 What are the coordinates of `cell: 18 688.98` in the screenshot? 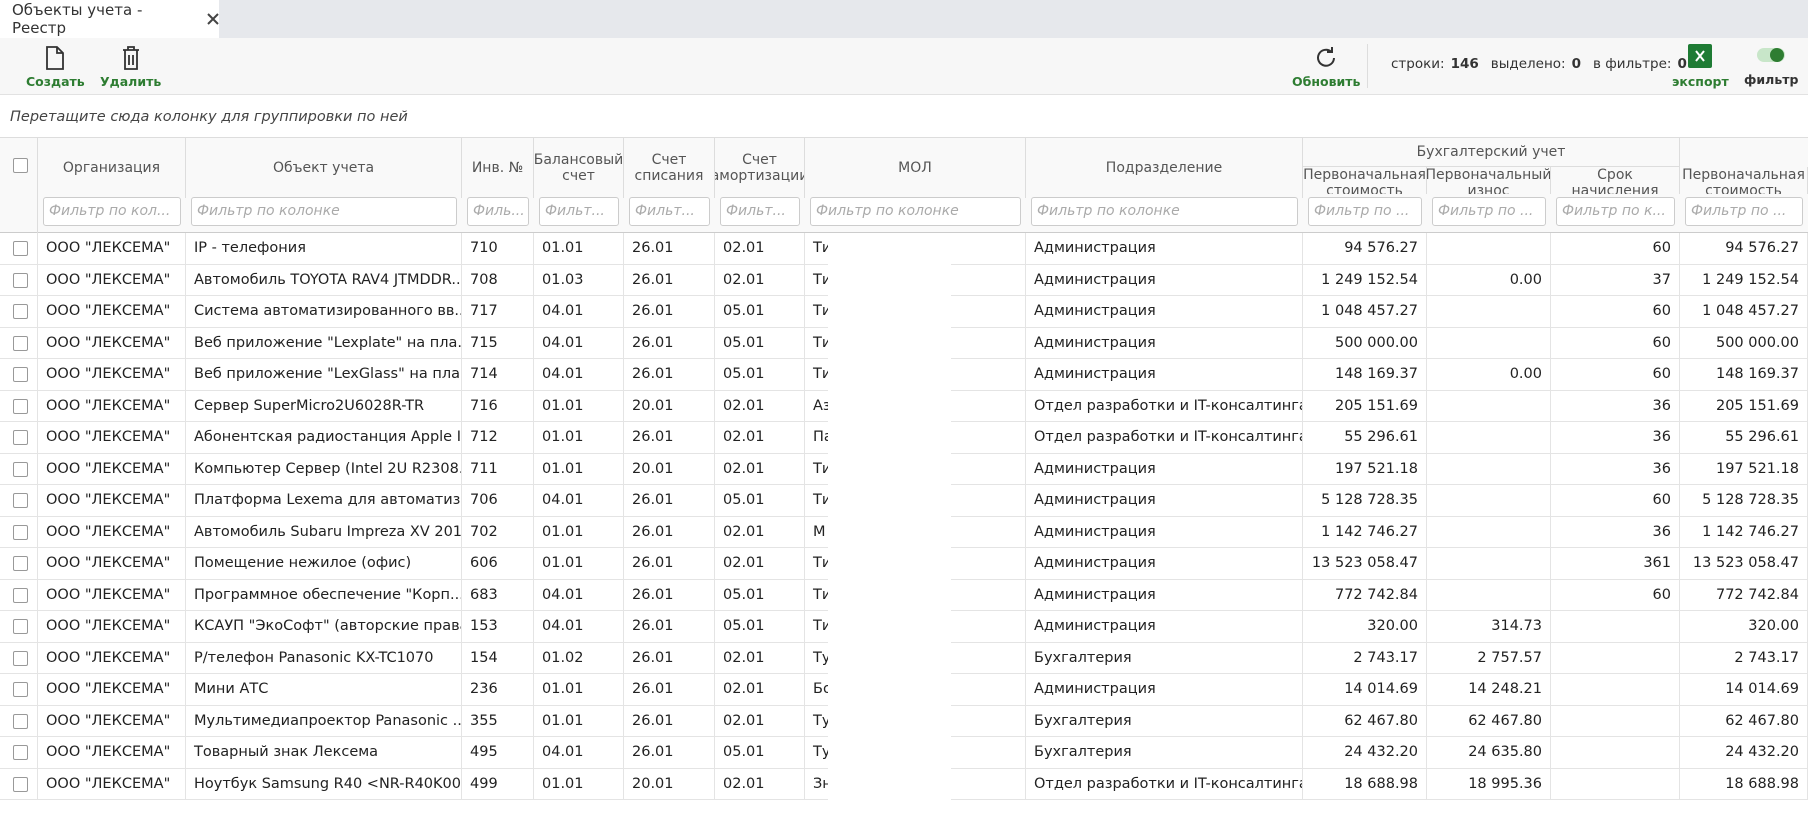 It's located at (1365, 784).